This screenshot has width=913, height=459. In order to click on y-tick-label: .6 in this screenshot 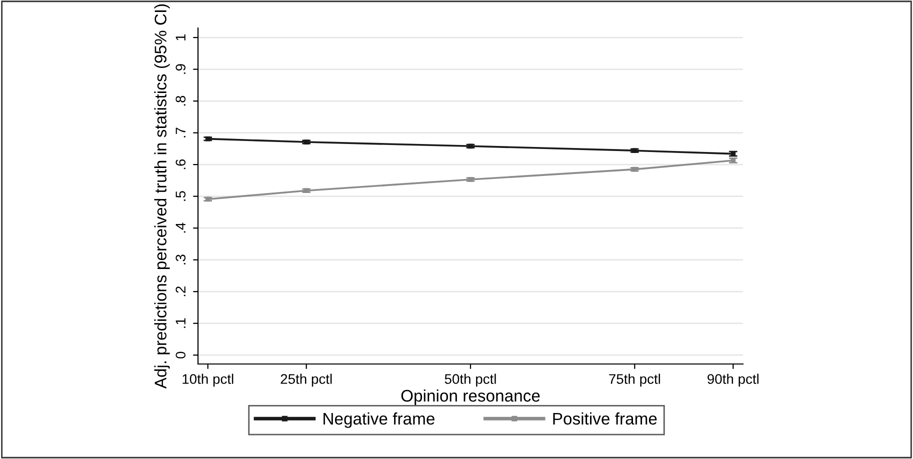, I will do `click(181, 164)`.